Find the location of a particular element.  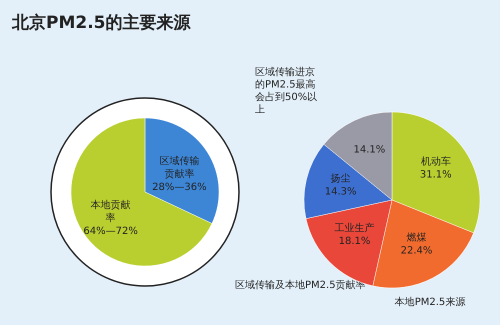

data-label: 31.1% is located at coordinates (436, 174).